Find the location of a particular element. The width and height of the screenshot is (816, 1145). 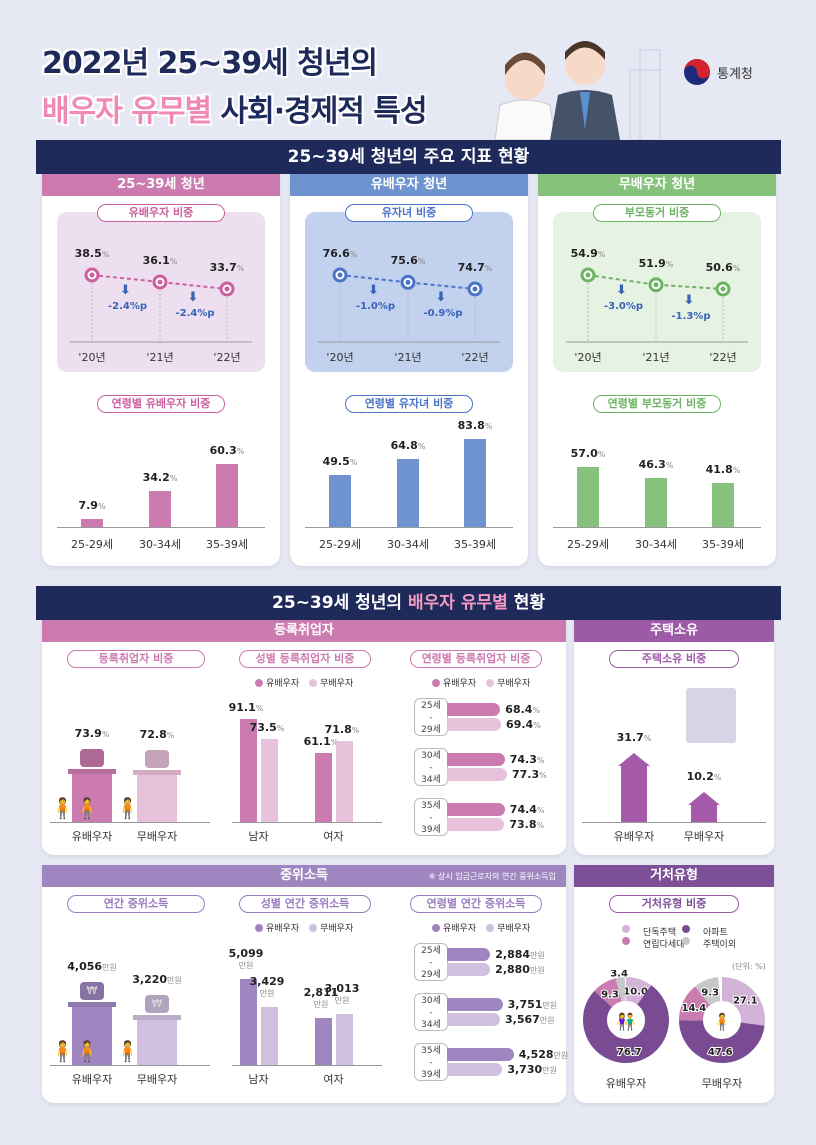

age-hbar-value: 68.4% is located at coordinates (522, 709).